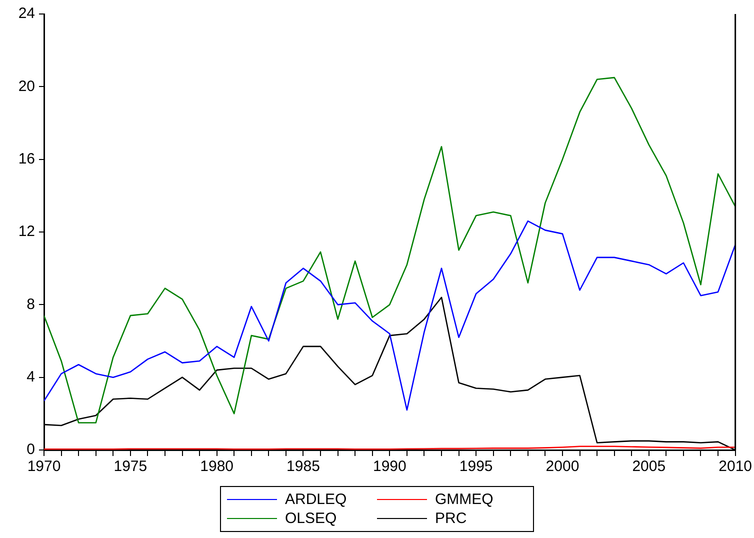  Describe the element at coordinates (735, 467) in the screenshot. I see `x-tick-label: 2010` at that location.